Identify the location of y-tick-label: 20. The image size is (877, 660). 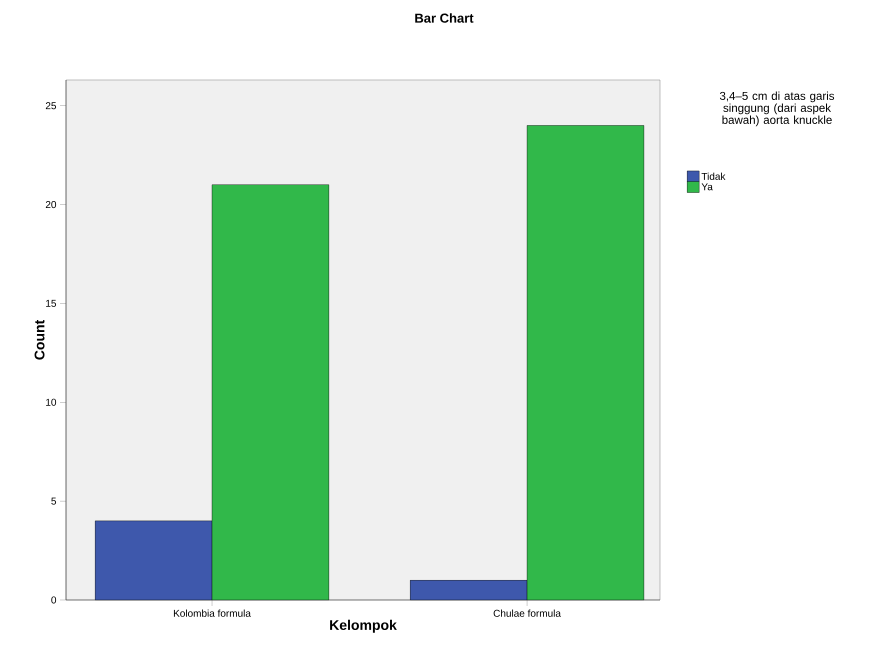
(51, 204).